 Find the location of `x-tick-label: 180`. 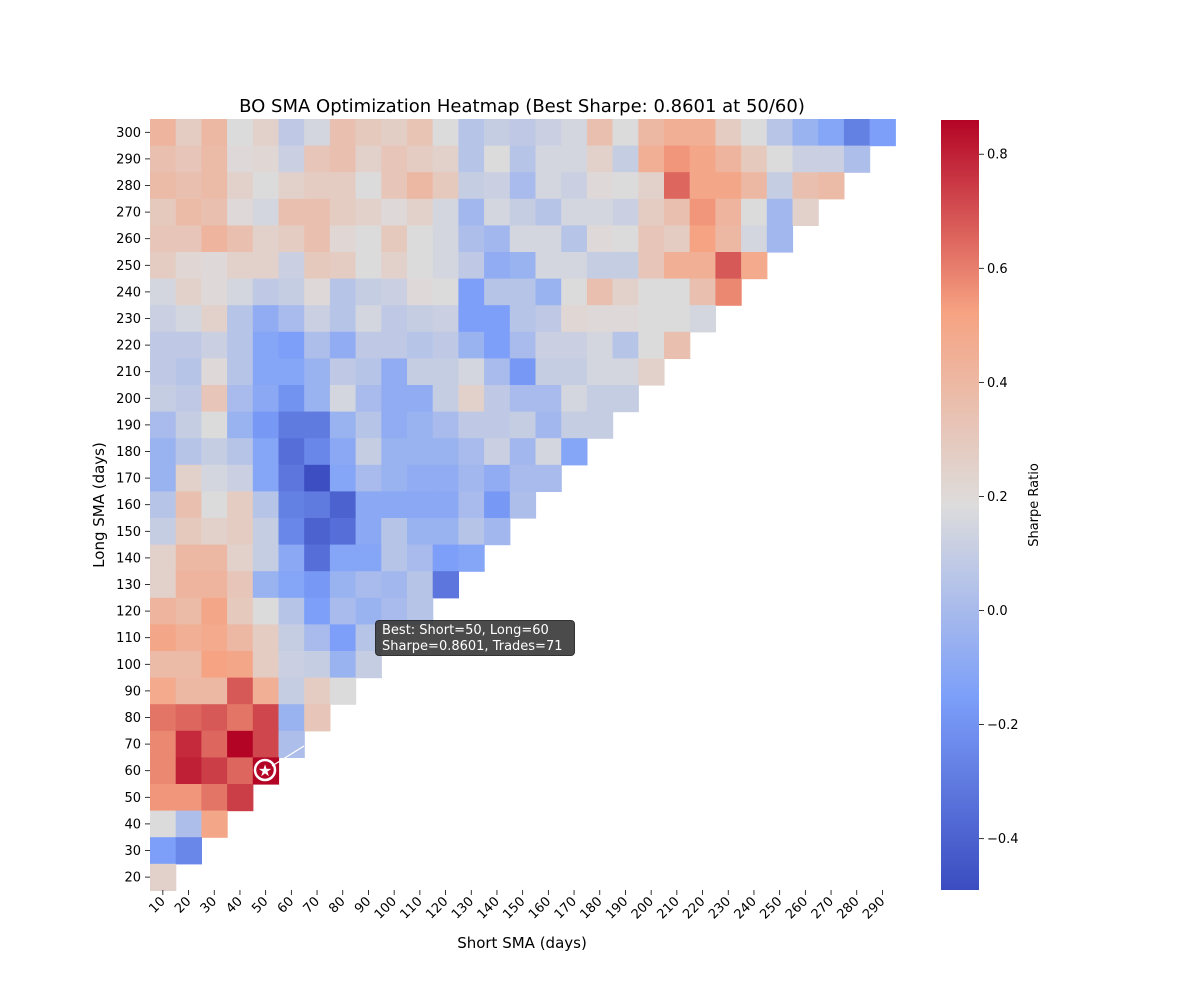

x-tick-label: 180 is located at coordinates (591, 908).